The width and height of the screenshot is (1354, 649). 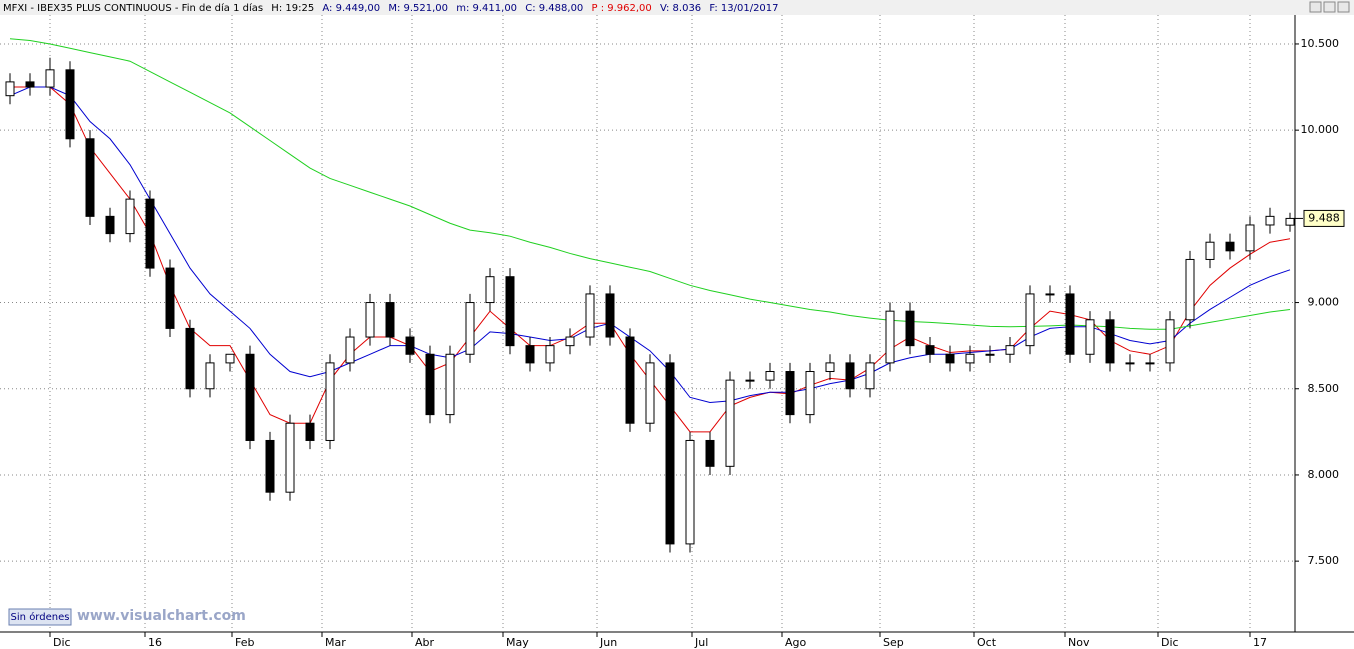 What do you see at coordinates (1315, 7) in the screenshot?
I see `minimize-button` at bounding box center [1315, 7].